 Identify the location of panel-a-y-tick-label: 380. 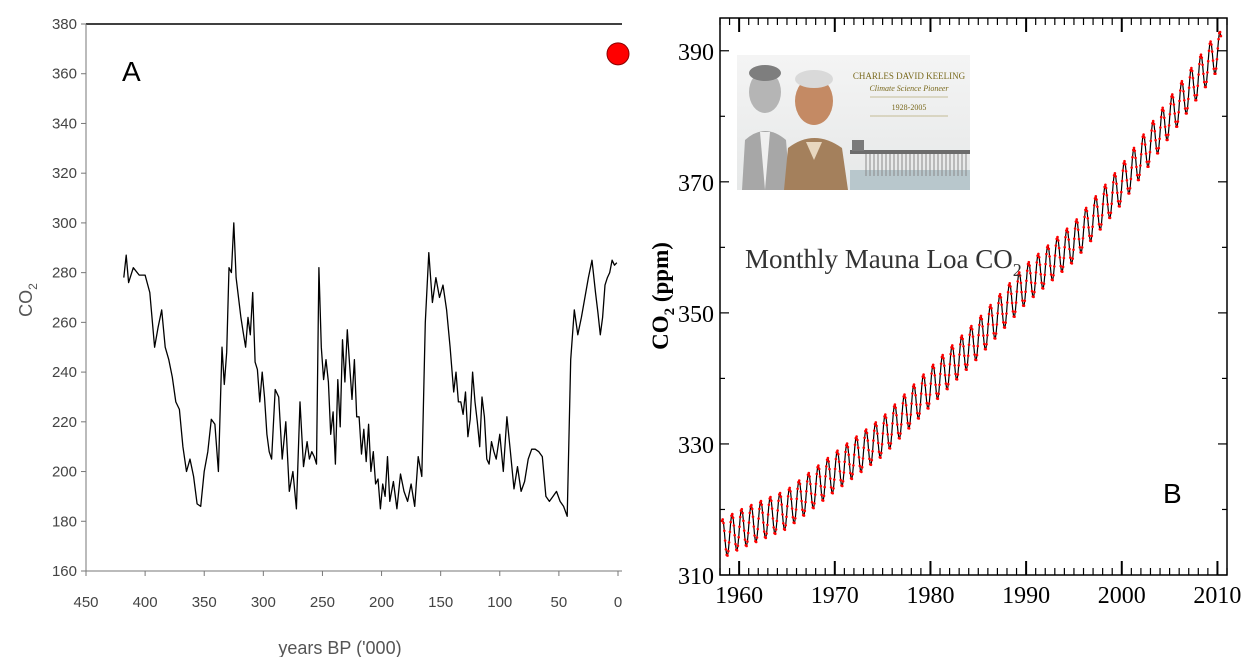
(64, 24).